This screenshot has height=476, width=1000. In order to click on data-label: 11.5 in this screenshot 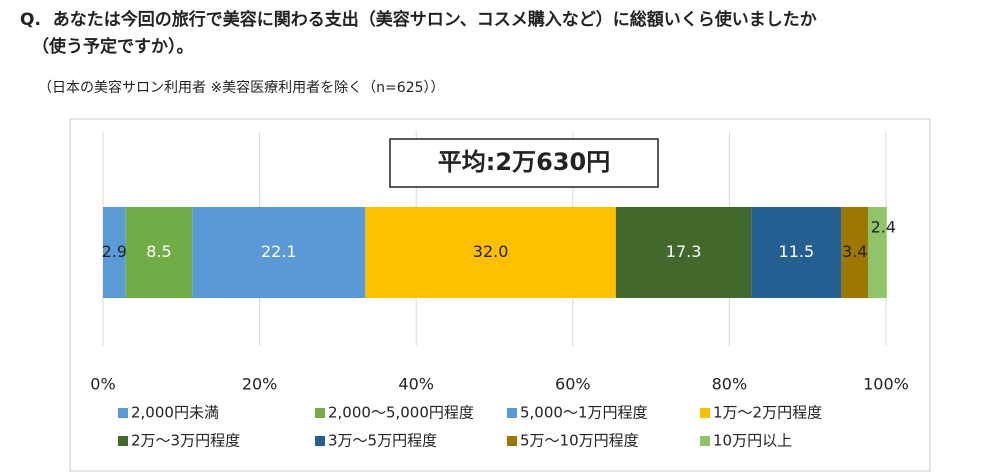, I will do `click(797, 251)`.